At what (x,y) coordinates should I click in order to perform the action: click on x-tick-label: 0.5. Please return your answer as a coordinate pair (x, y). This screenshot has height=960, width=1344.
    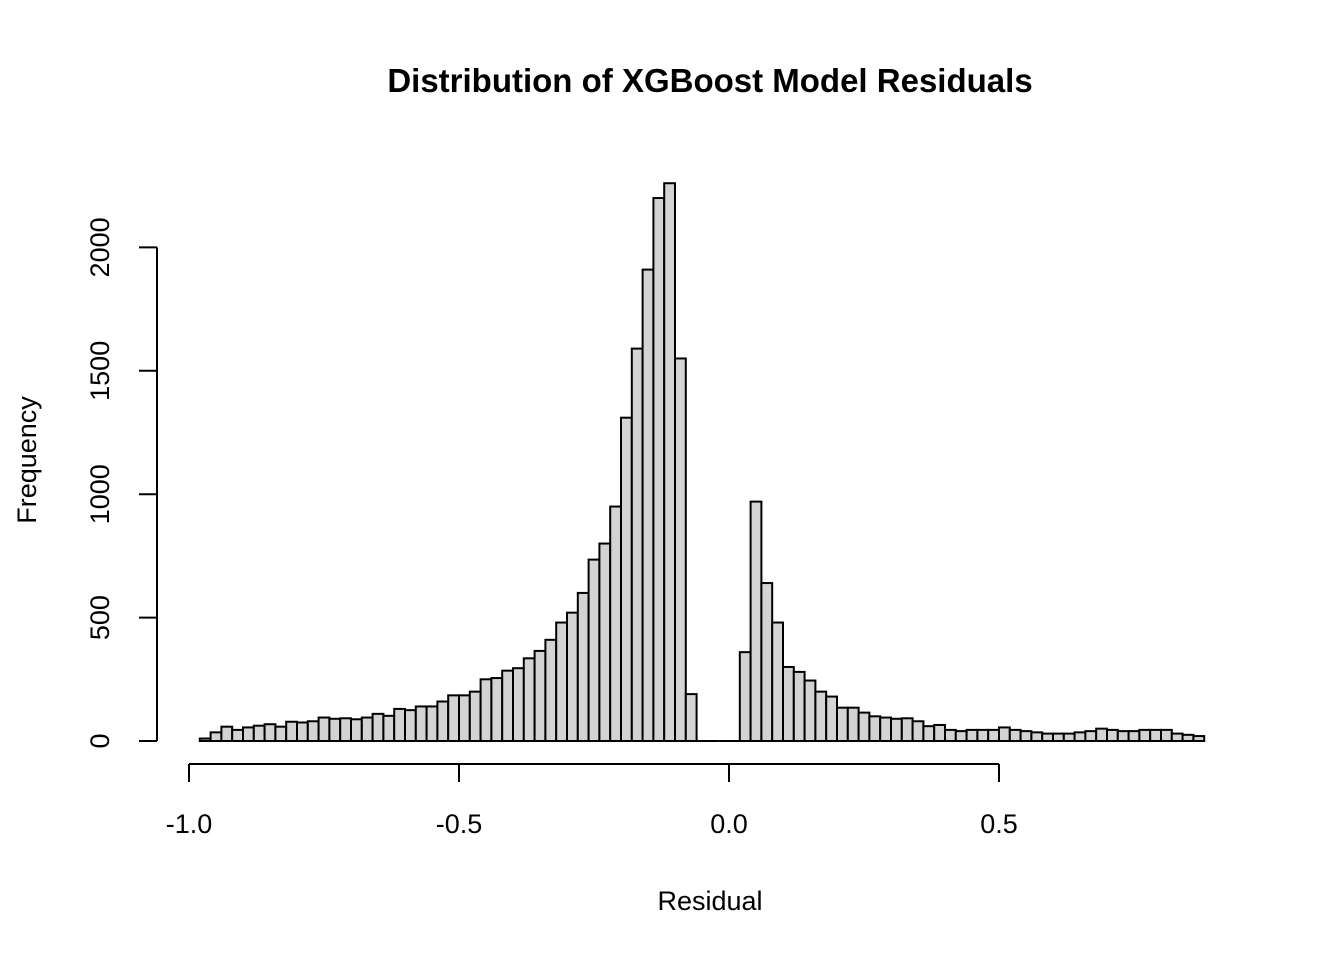
    Looking at the image, I should click on (999, 824).